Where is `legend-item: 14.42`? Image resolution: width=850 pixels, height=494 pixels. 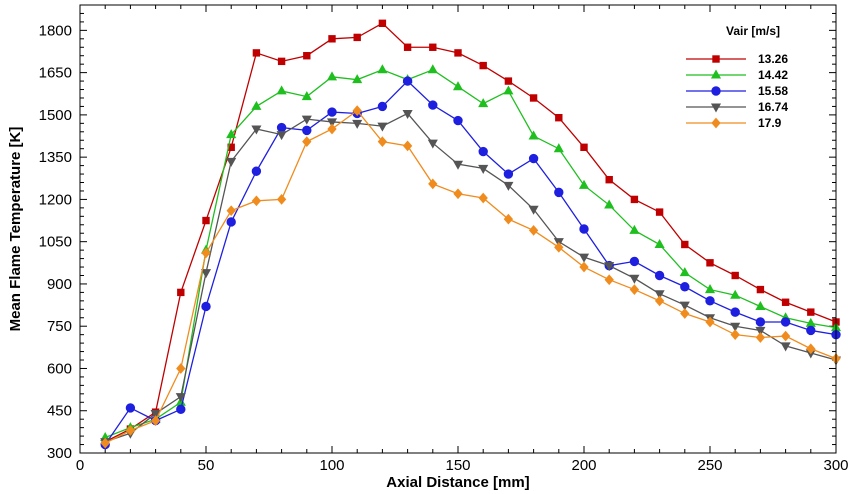
legend-item: 14.42 is located at coordinates (737, 75).